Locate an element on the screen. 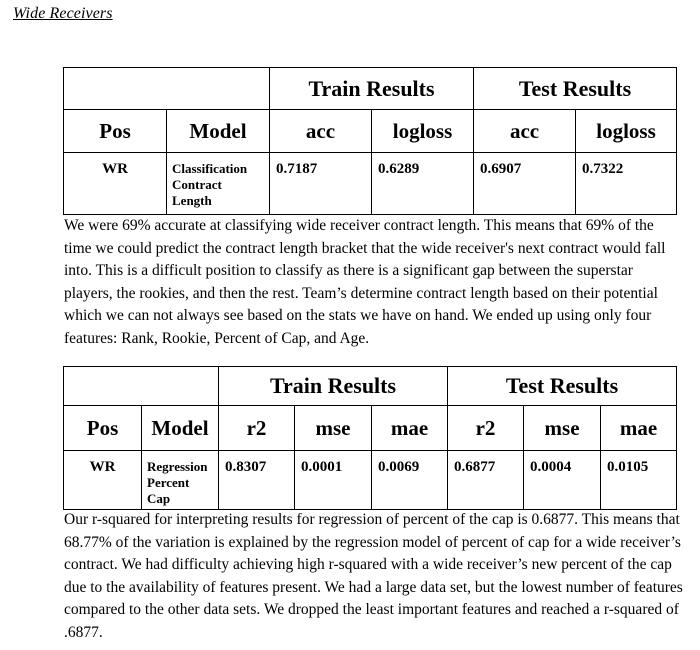 The height and width of the screenshot is (650, 700). train-mse-value: 0.0001 is located at coordinates (333, 480).